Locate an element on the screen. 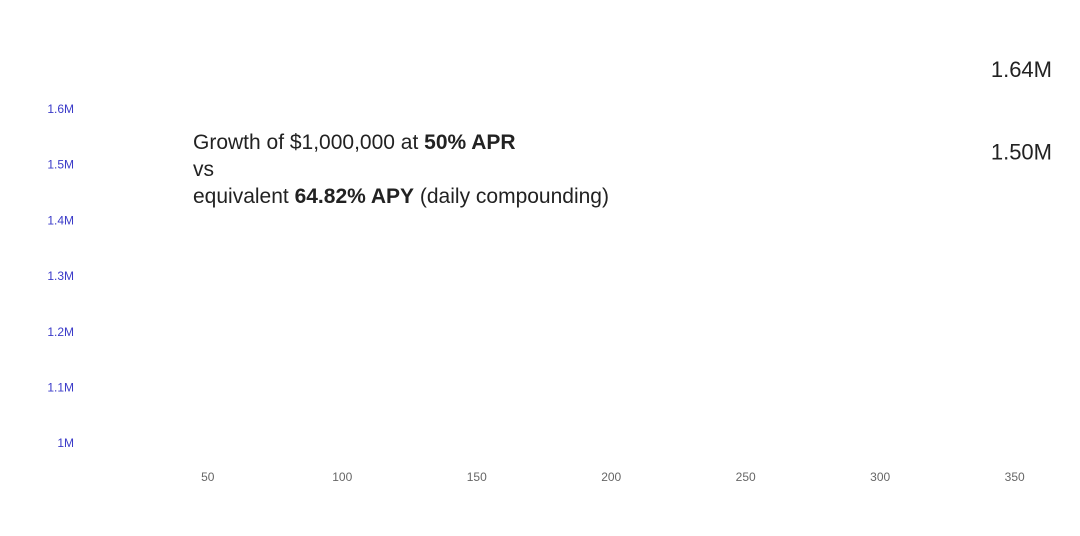  x-tick-label: 250 is located at coordinates (746, 477).